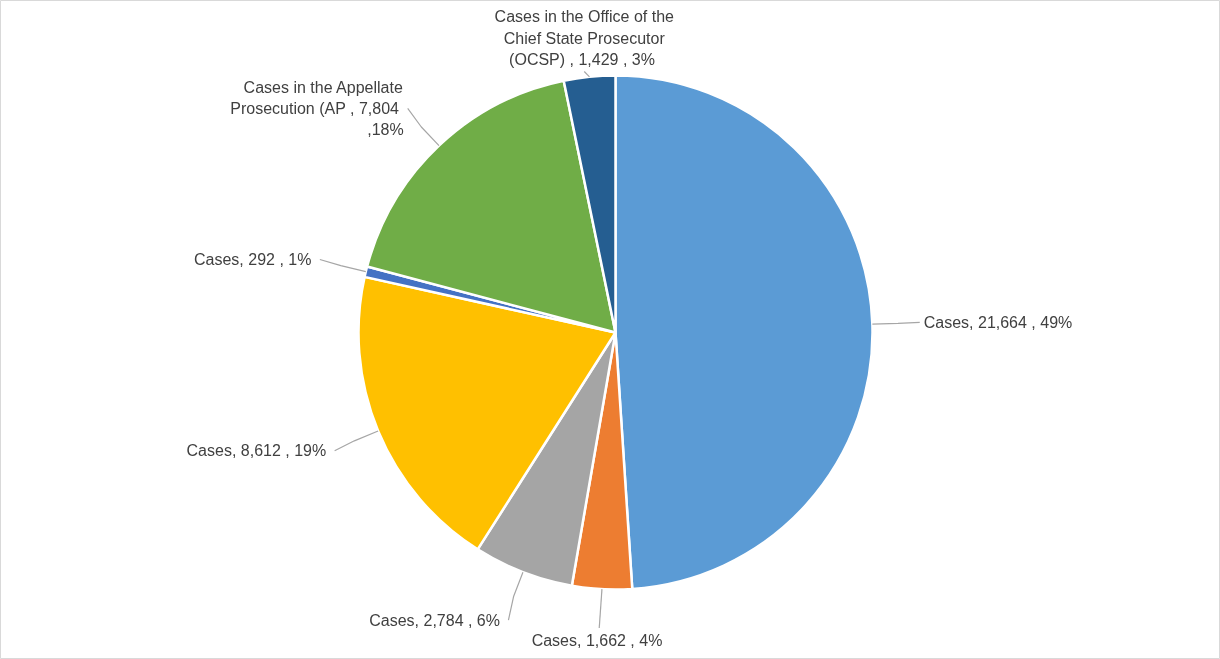 This screenshot has width=1220, height=659. I want to click on slice-label: Cases, 2,784 , 6%, so click(434, 620).